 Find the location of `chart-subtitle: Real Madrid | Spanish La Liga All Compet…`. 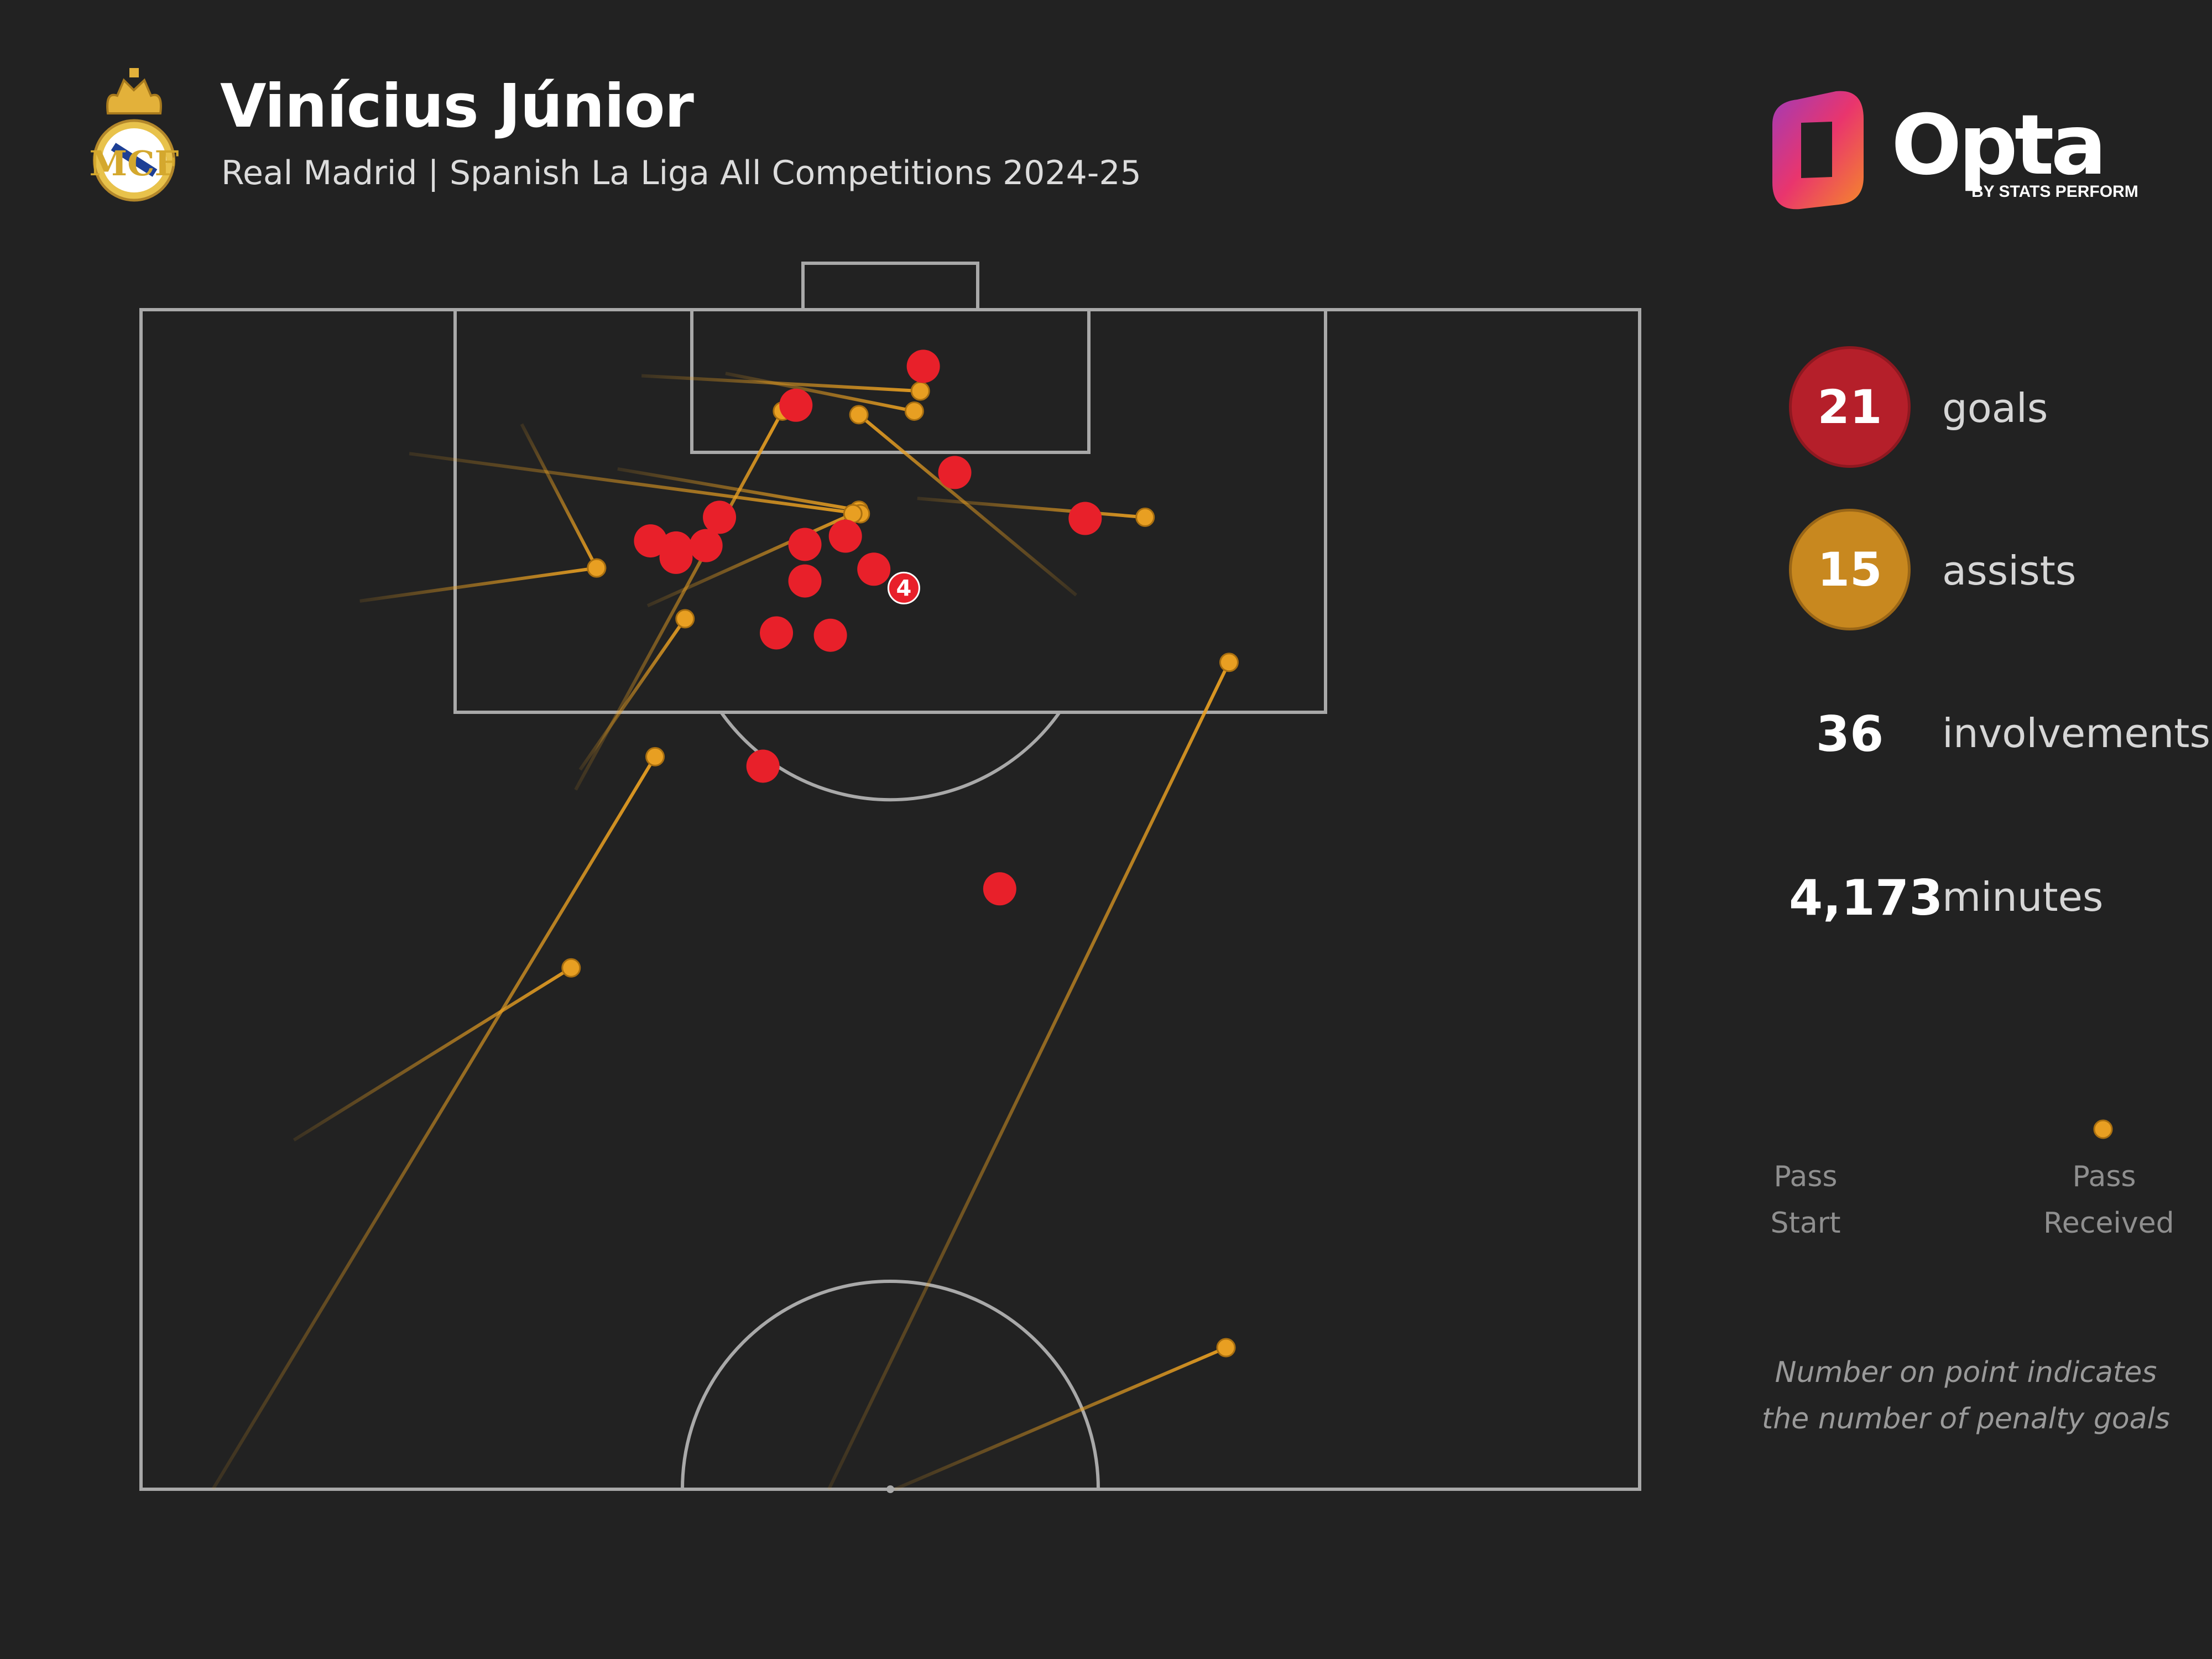

chart-subtitle: Real Madrid | Spanish La Liga All Compet… is located at coordinates (681, 173).